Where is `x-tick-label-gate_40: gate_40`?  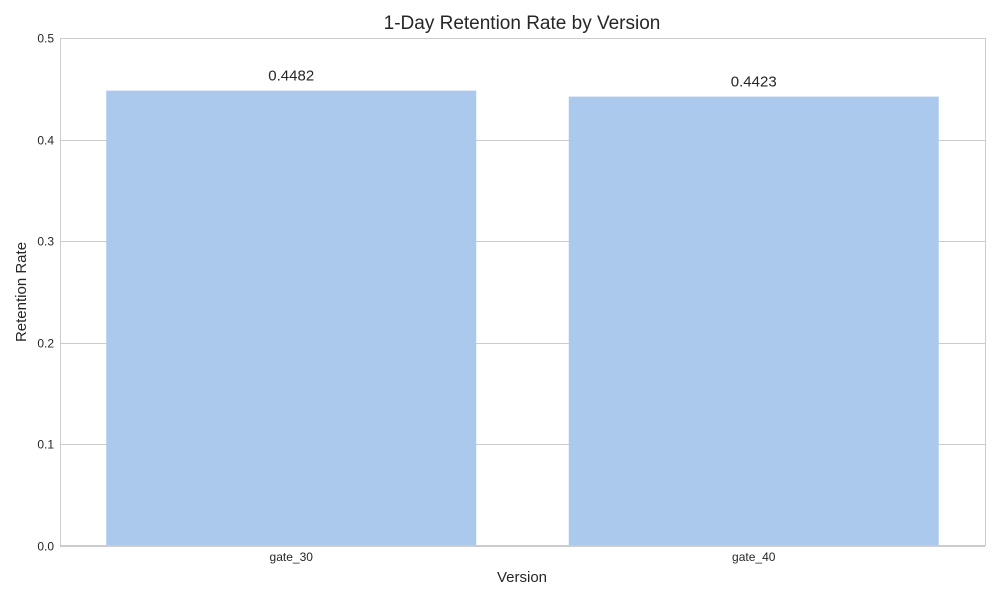
x-tick-label-gate_40: gate_40 is located at coordinates (754, 557).